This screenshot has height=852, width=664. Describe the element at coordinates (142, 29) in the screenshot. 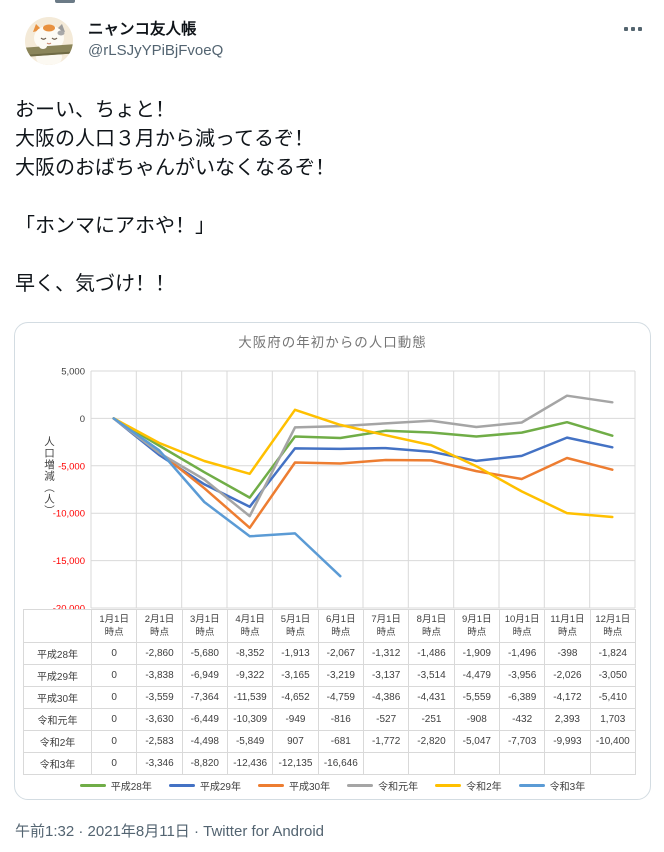

I see `display-name: ニャンコ友人帳` at that location.